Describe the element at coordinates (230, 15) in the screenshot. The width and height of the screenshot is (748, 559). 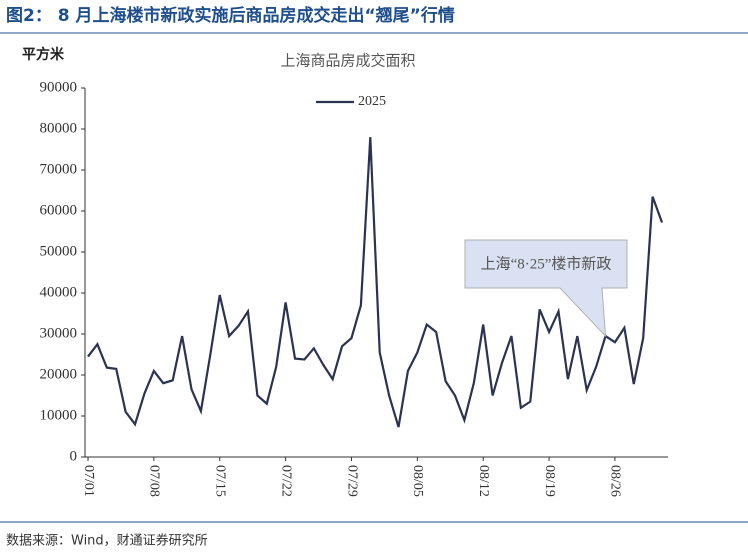
I see `figure-title: 图2： 8 月上海楼市新政实施后商品房成交走出“翘尾”行情` at that location.